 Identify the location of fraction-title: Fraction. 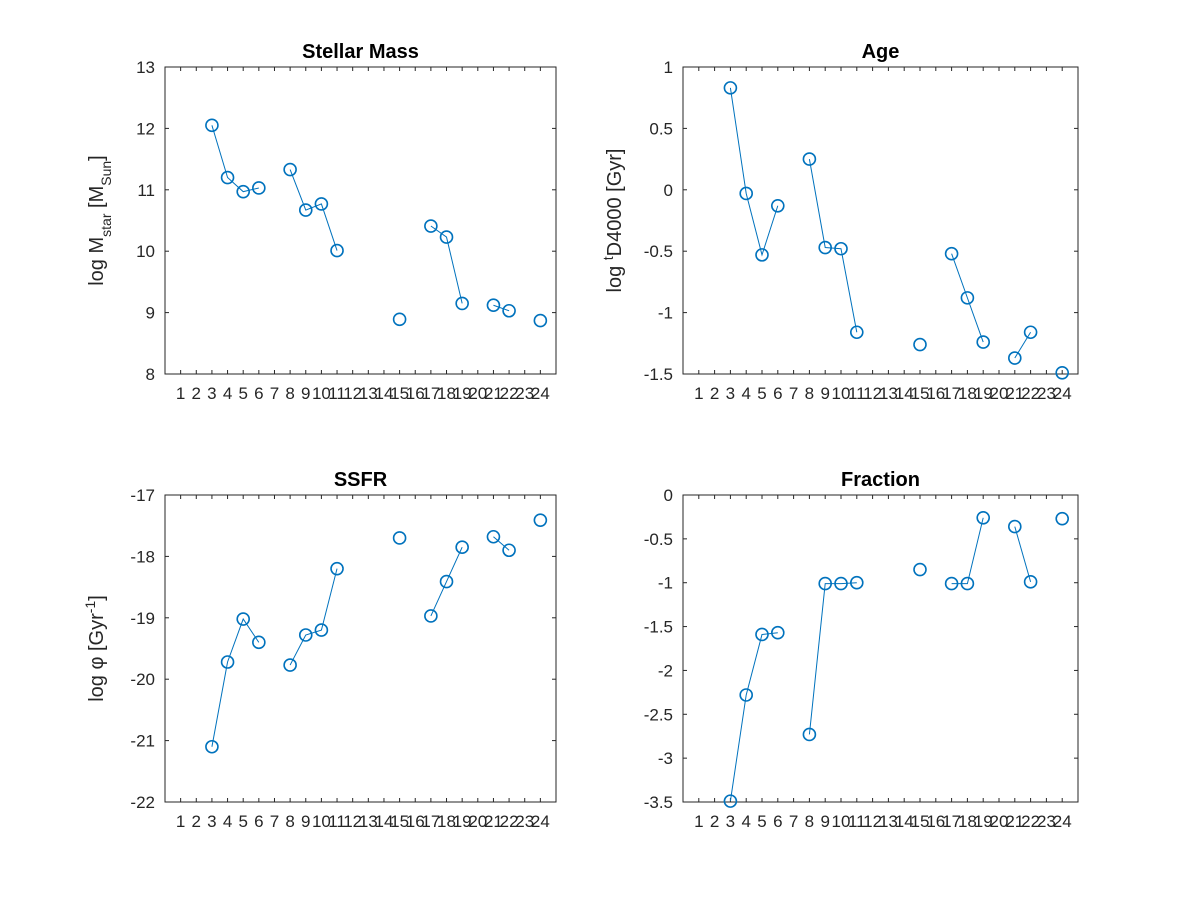
(880, 480).